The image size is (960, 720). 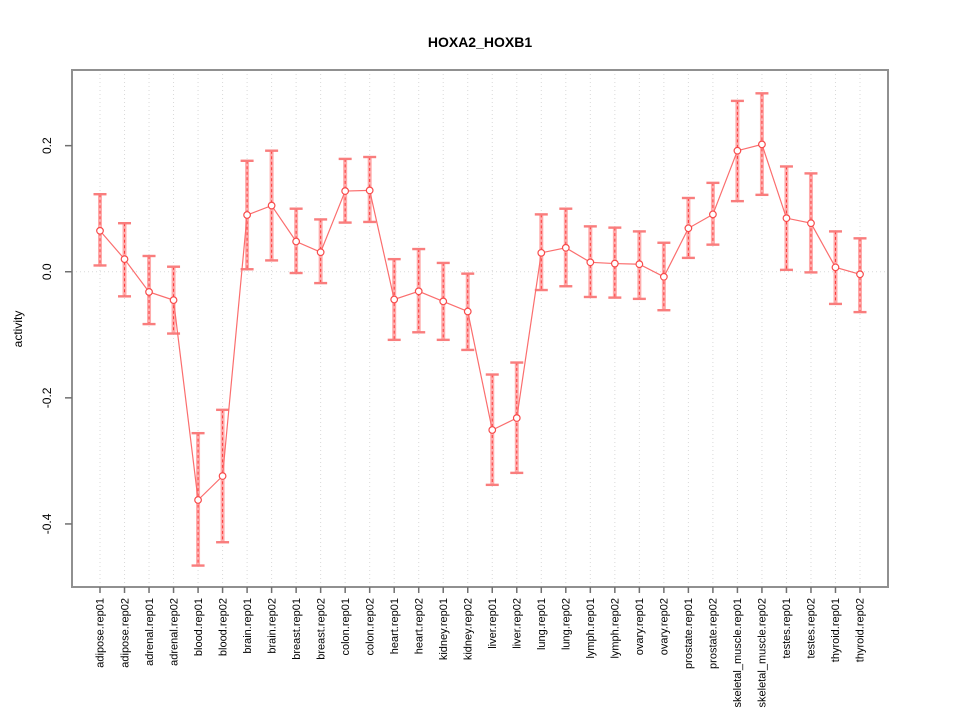 I want to click on x-tick-label: colon.rep02, so click(x=370, y=627).